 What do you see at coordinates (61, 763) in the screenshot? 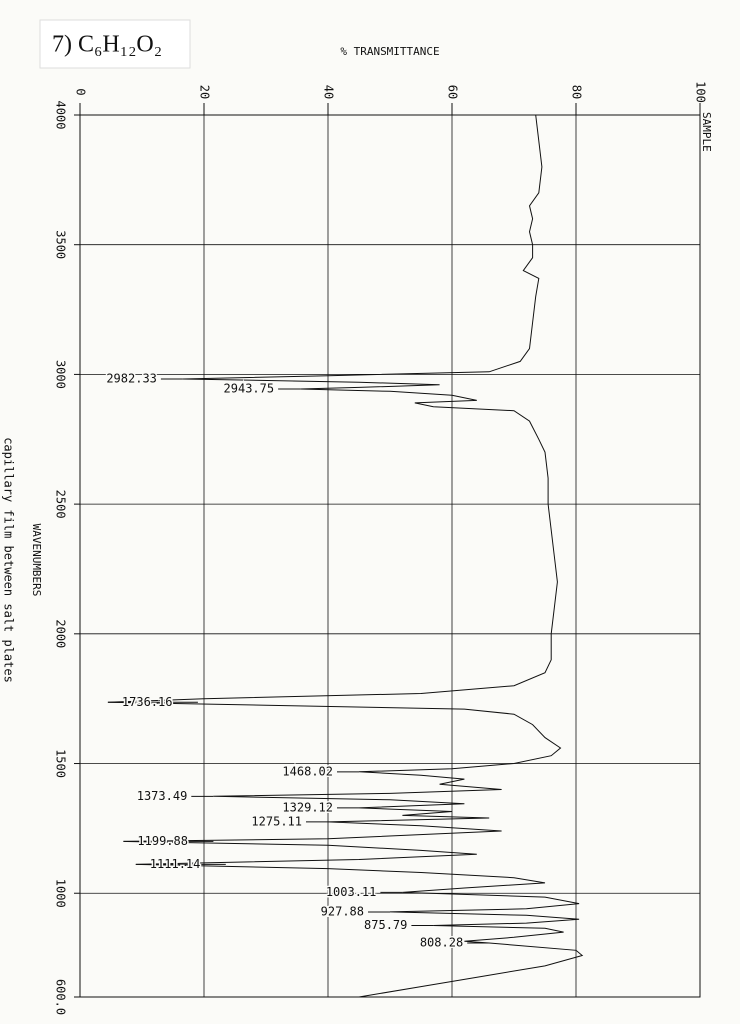
I see `x-tick-label: 1500` at bounding box center [61, 763].